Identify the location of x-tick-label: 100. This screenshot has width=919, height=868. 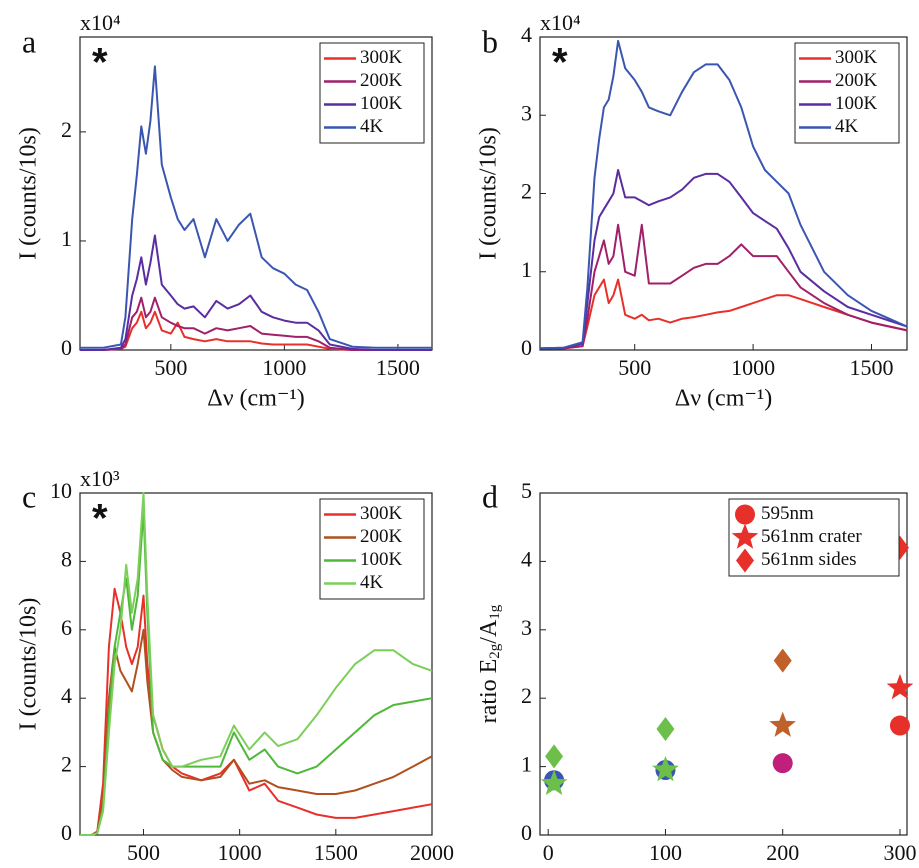
(665, 852).